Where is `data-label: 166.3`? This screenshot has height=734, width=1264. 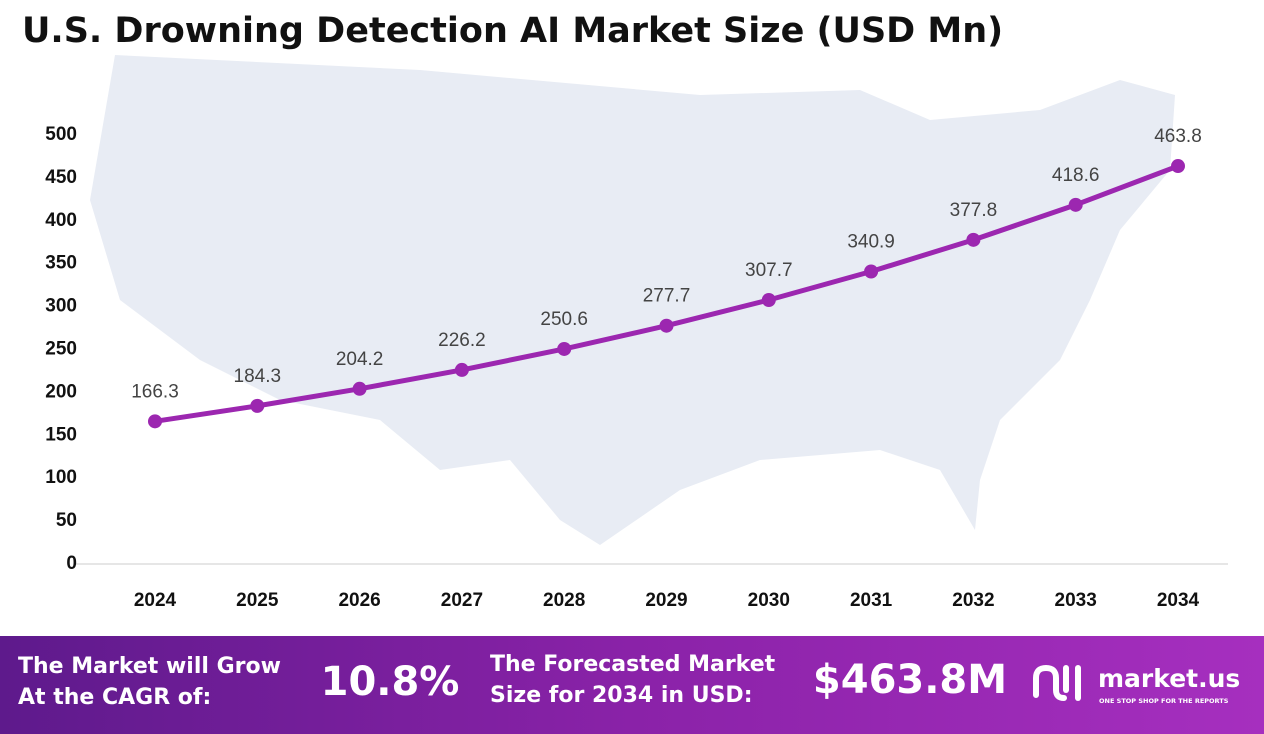 data-label: 166.3 is located at coordinates (155, 391).